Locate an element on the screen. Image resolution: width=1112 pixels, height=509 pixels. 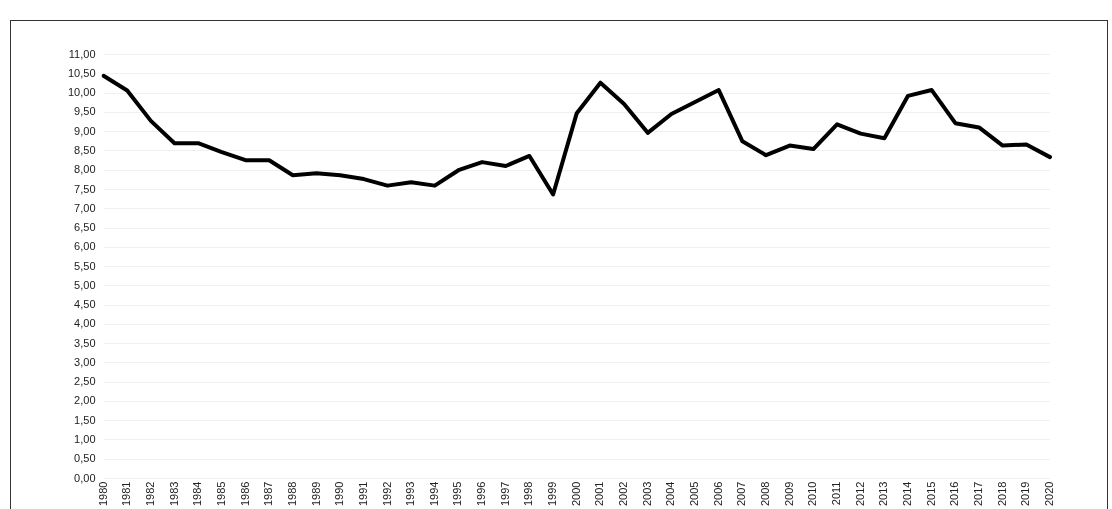
x-tick-label: 1982 is located at coordinates (149, 494).